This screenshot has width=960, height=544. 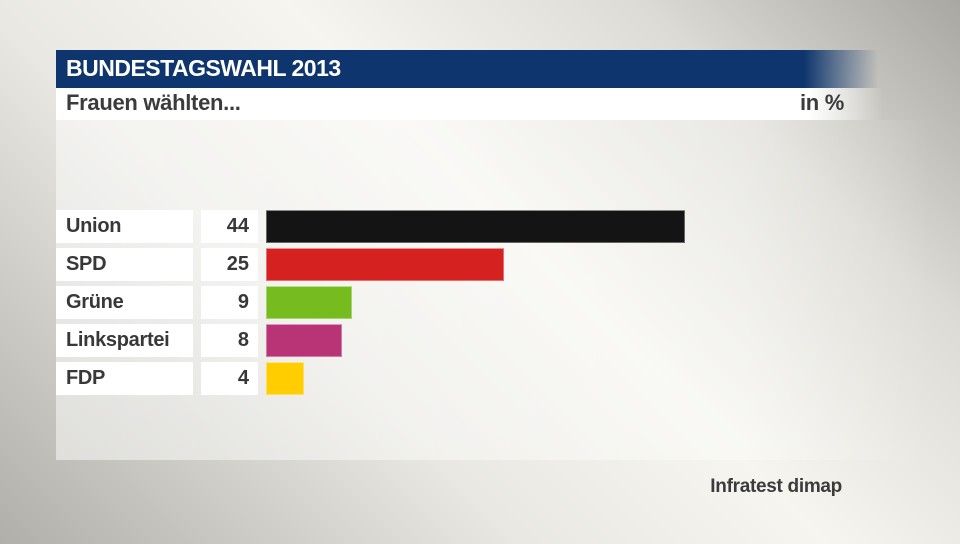 What do you see at coordinates (370, 302) in the screenshot?
I see `chart-row: Grüne 9` at bounding box center [370, 302].